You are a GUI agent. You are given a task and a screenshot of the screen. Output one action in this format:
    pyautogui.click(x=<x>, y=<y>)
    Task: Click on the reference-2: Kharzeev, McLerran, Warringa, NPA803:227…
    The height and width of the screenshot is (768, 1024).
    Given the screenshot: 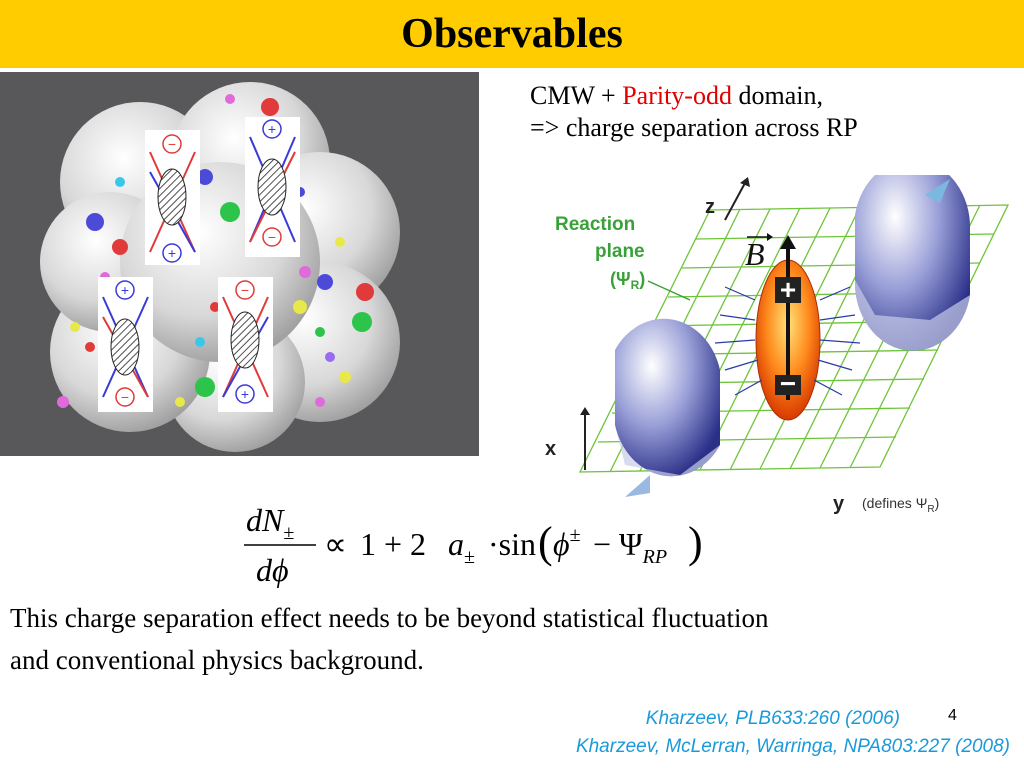 What is the action you would take?
    pyautogui.click(x=792, y=746)
    